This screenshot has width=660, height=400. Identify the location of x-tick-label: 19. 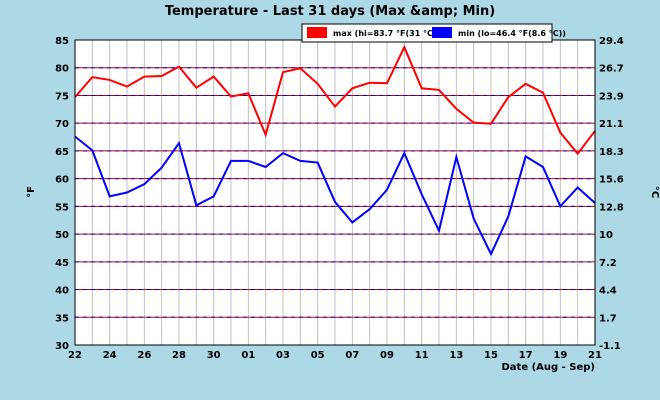
(560, 355).